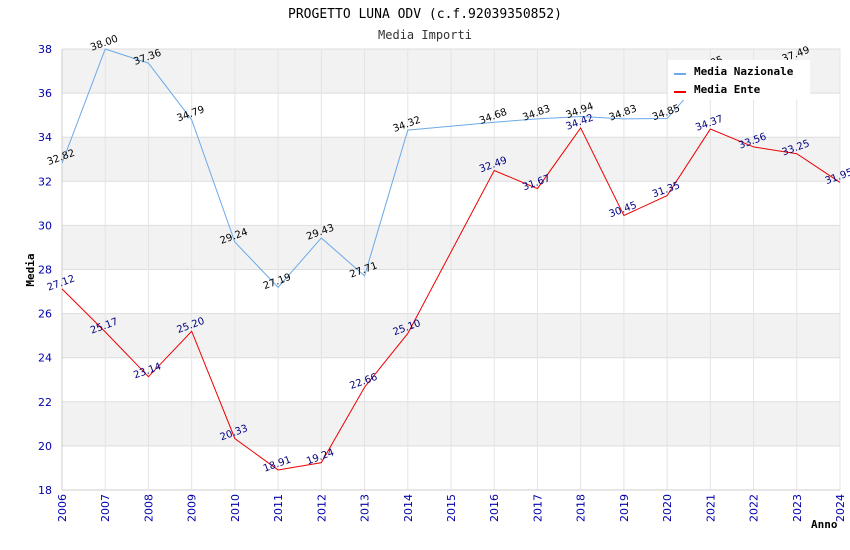 The image size is (850, 550). I want to click on y-tick-label: 32, so click(45, 181).